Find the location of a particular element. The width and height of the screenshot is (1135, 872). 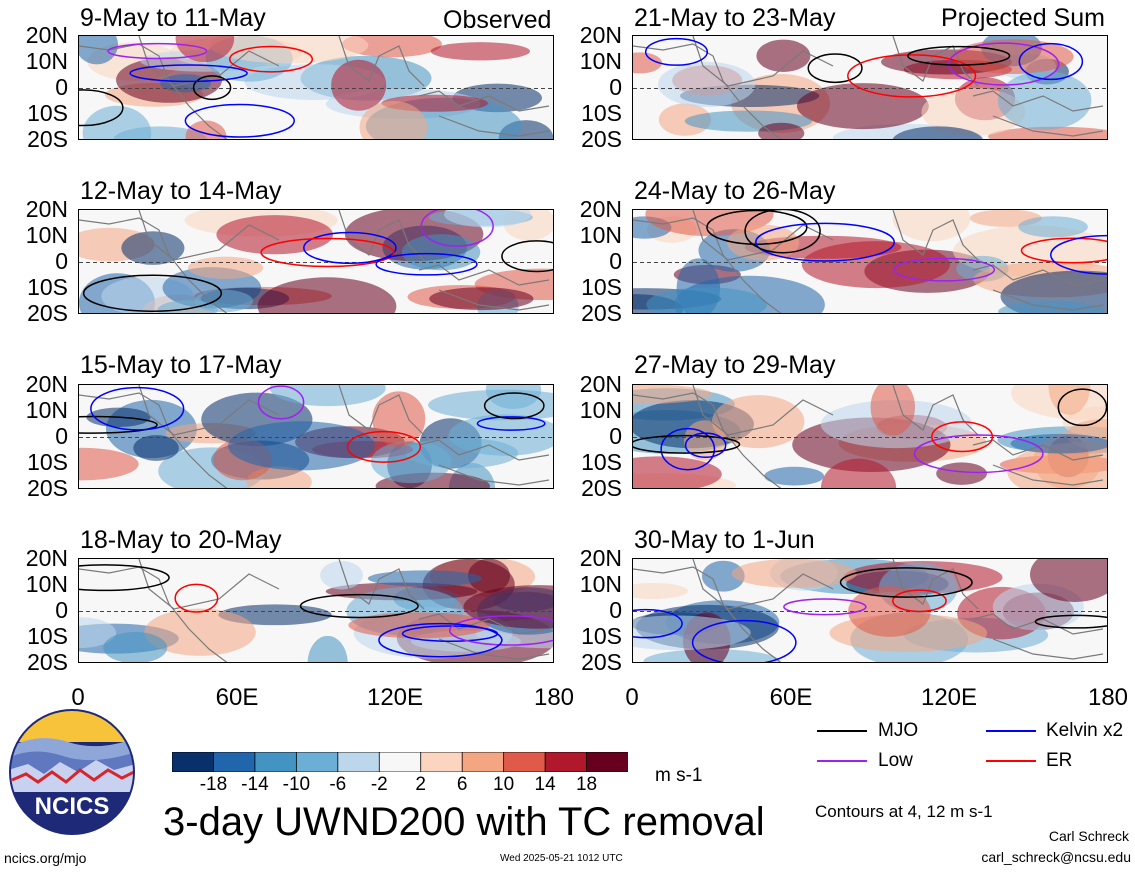

panel-title-7: 27-May to 29-May is located at coordinates (735, 365).